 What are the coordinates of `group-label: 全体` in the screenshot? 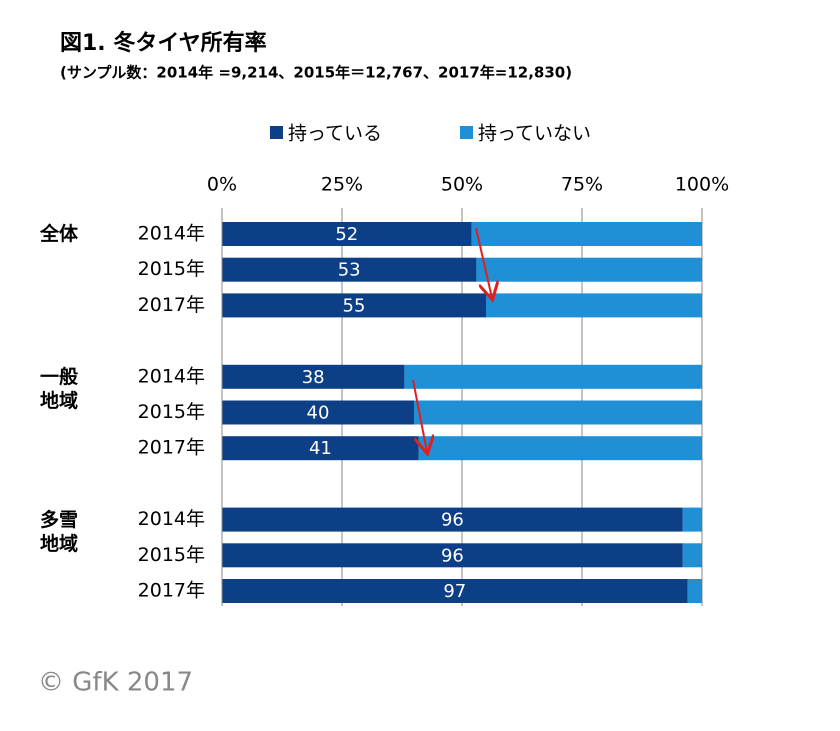 It's located at (59, 234).